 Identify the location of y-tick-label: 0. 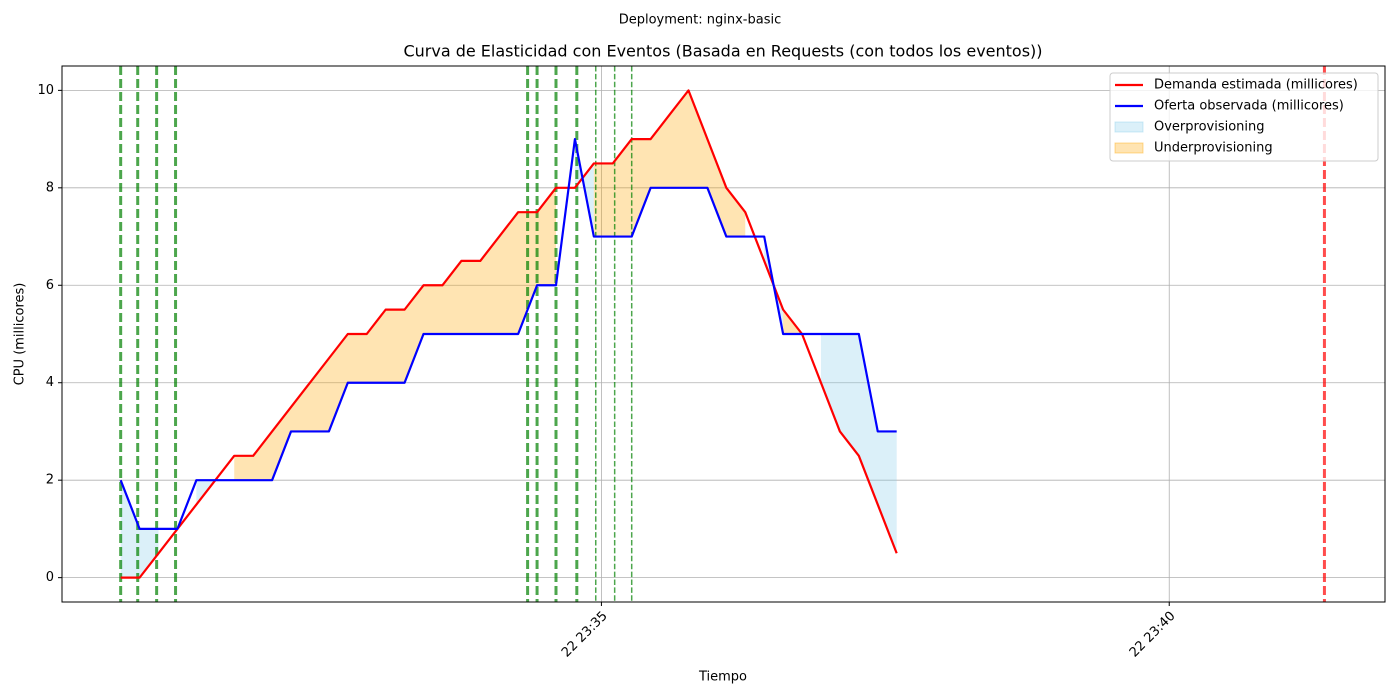
(50, 577).